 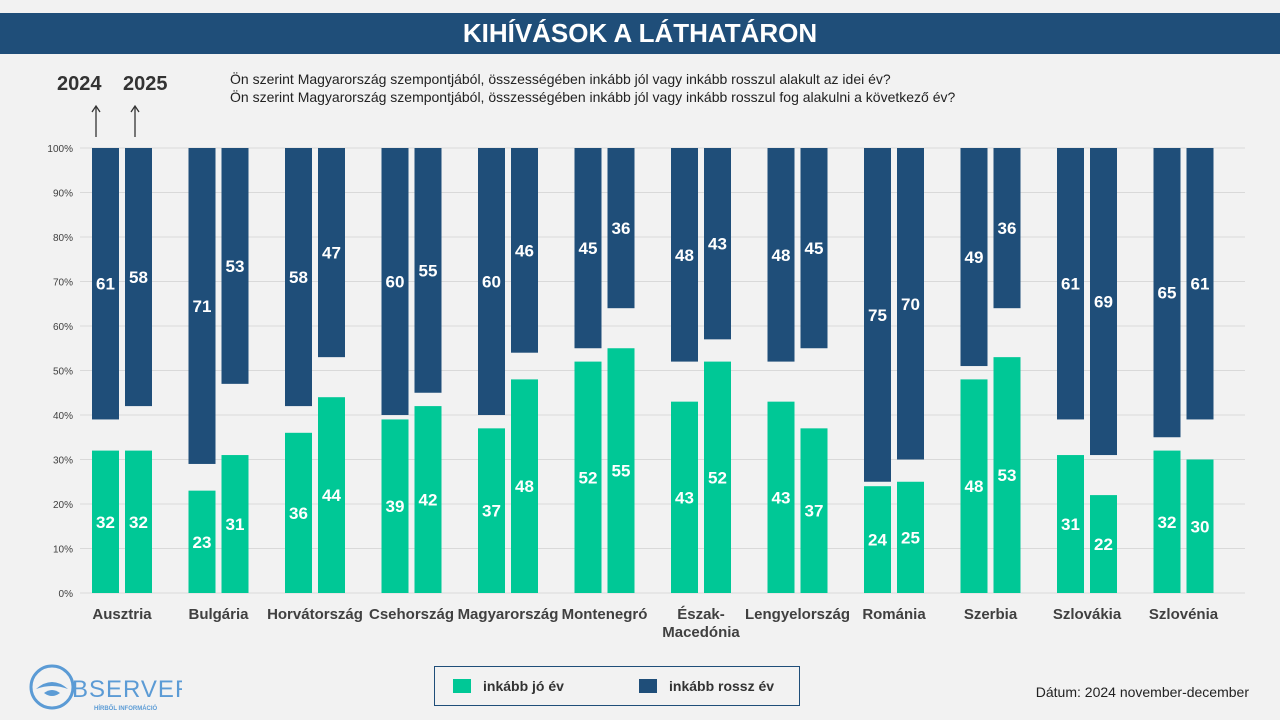 I want to click on data-label-bad: 43, so click(x=717, y=244).